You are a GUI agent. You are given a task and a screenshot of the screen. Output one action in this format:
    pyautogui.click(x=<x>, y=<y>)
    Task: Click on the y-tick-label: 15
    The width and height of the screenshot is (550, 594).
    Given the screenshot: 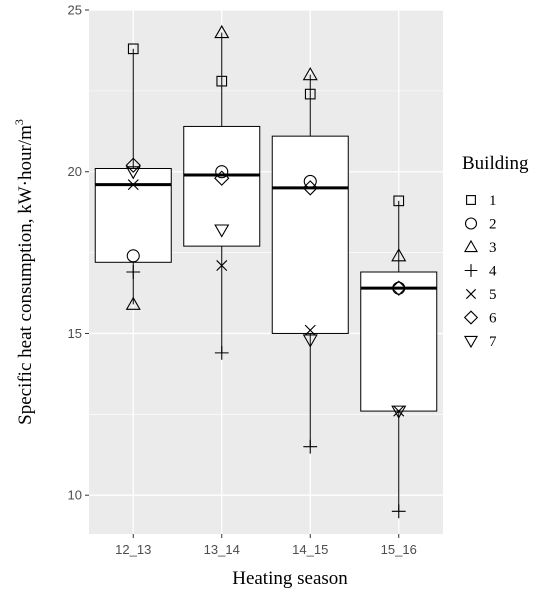 What is the action you would take?
    pyautogui.click(x=75, y=333)
    